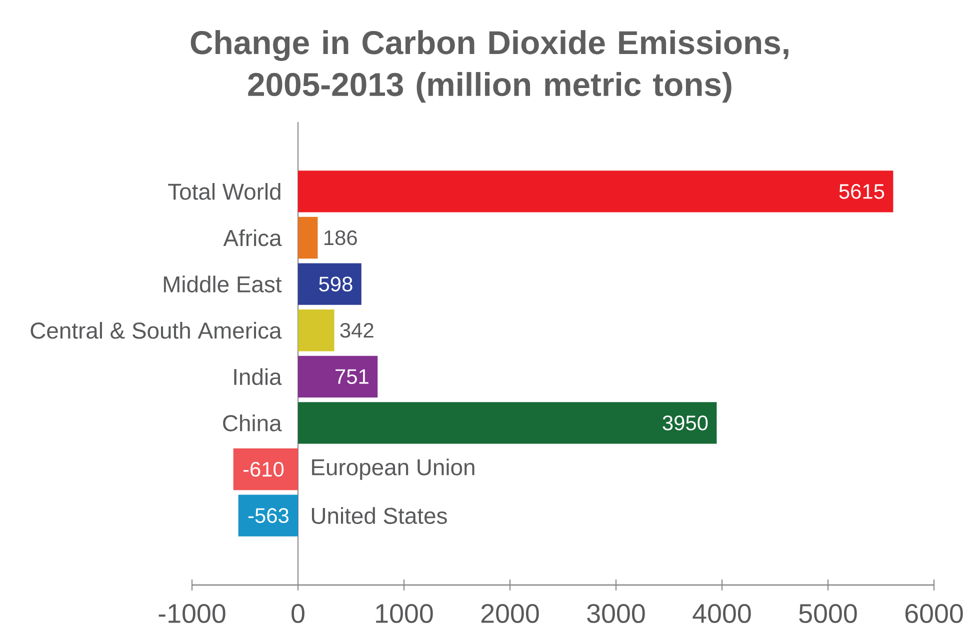 Image resolution: width=968 pixels, height=643 pixels. Describe the element at coordinates (156, 330) in the screenshot. I see `y-tick-label: Central & South America` at that location.